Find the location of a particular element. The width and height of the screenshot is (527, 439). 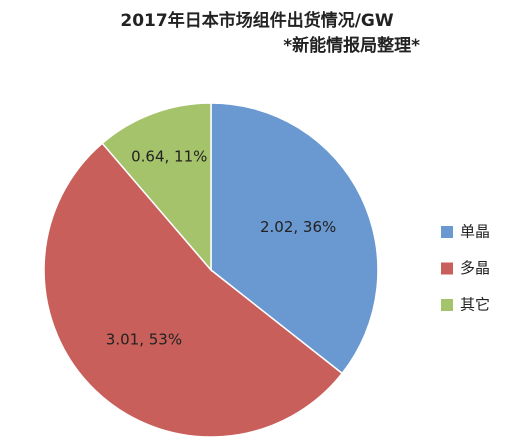

pie-slice is located at coordinates (156, 187).